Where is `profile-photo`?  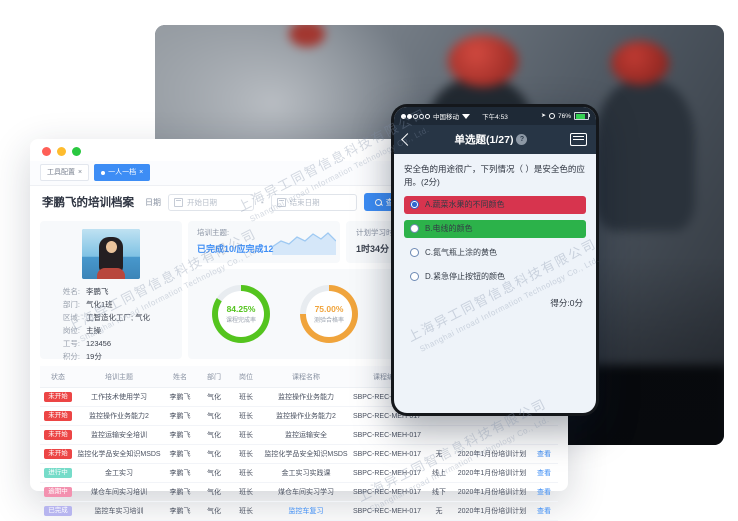 profile-photo is located at coordinates (111, 254).